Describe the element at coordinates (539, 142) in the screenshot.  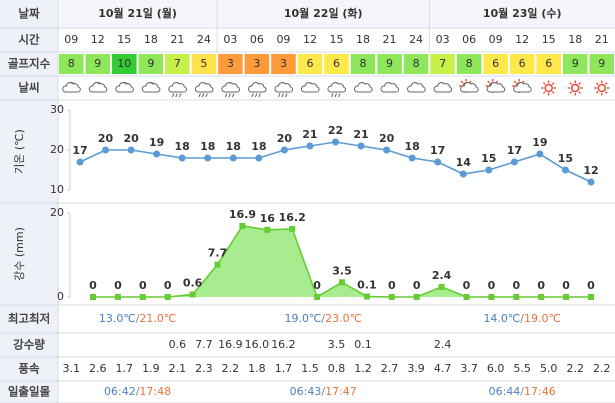
I see `value-label: 19` at that location.